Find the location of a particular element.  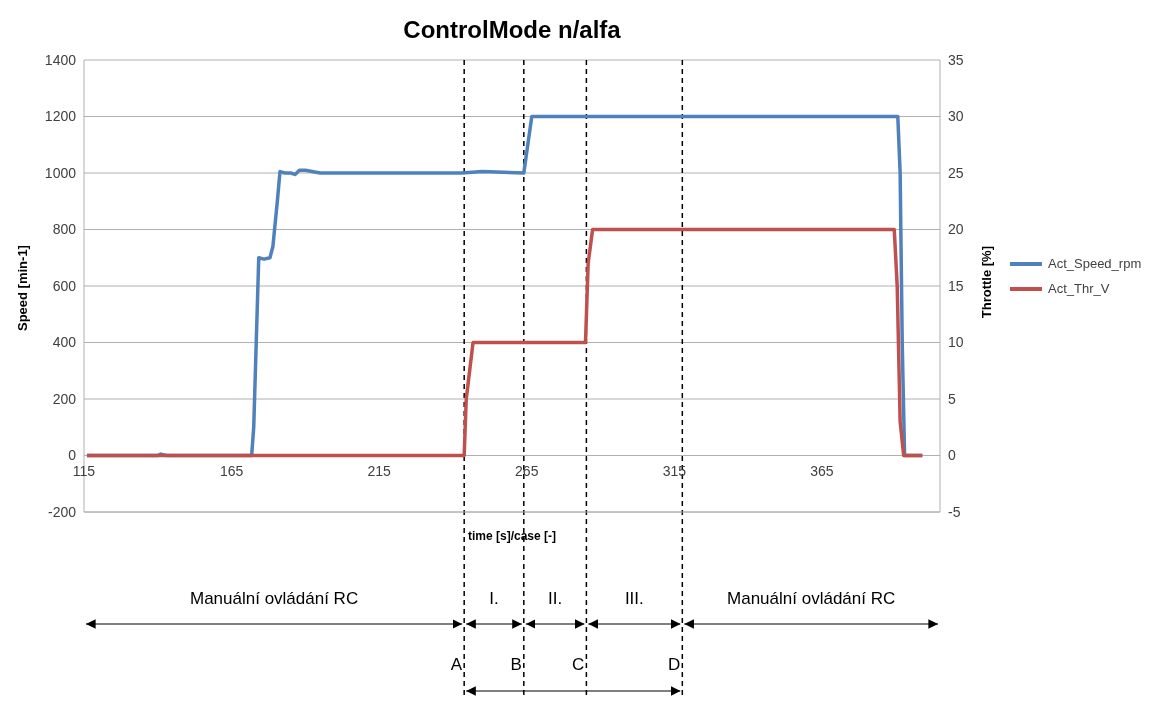

y2-axis-title: Throttle [%] is located at coordinates (986, 282).